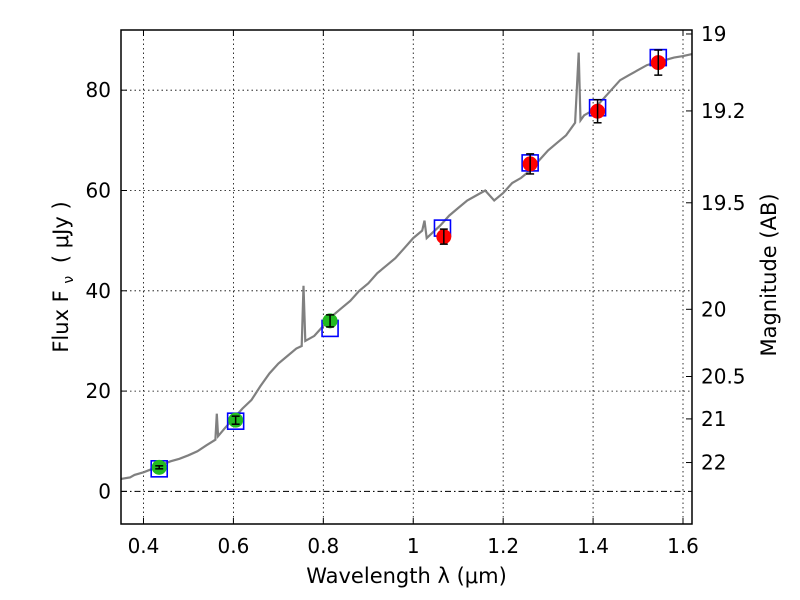 This screenshot has width=800, height=600. Describe the element at coordinates (723, 377) in the screenshot. I see `right-tick-label: 20.5` at that location.